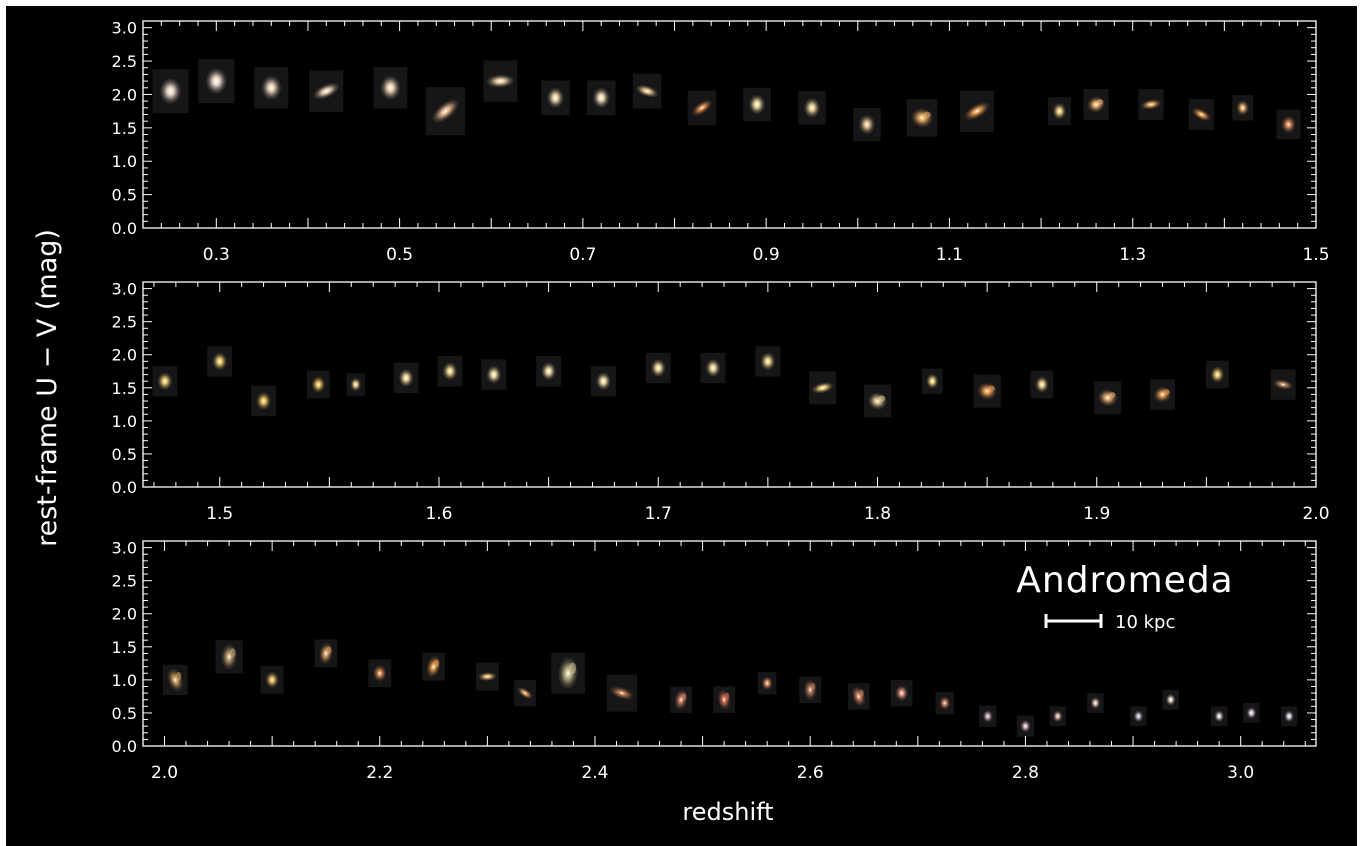  What do you see at coordinates (658, 514) in the screenshot?
I see `x-tick-label: 1.7` at bounding box center [658, 514].